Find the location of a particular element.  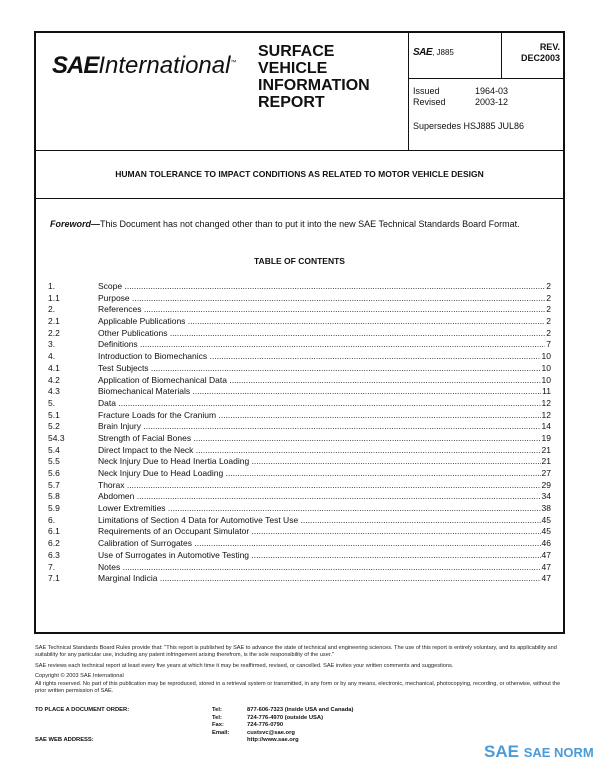

toc-entry: 7. Notes47 is located at coordinates (299, 568).